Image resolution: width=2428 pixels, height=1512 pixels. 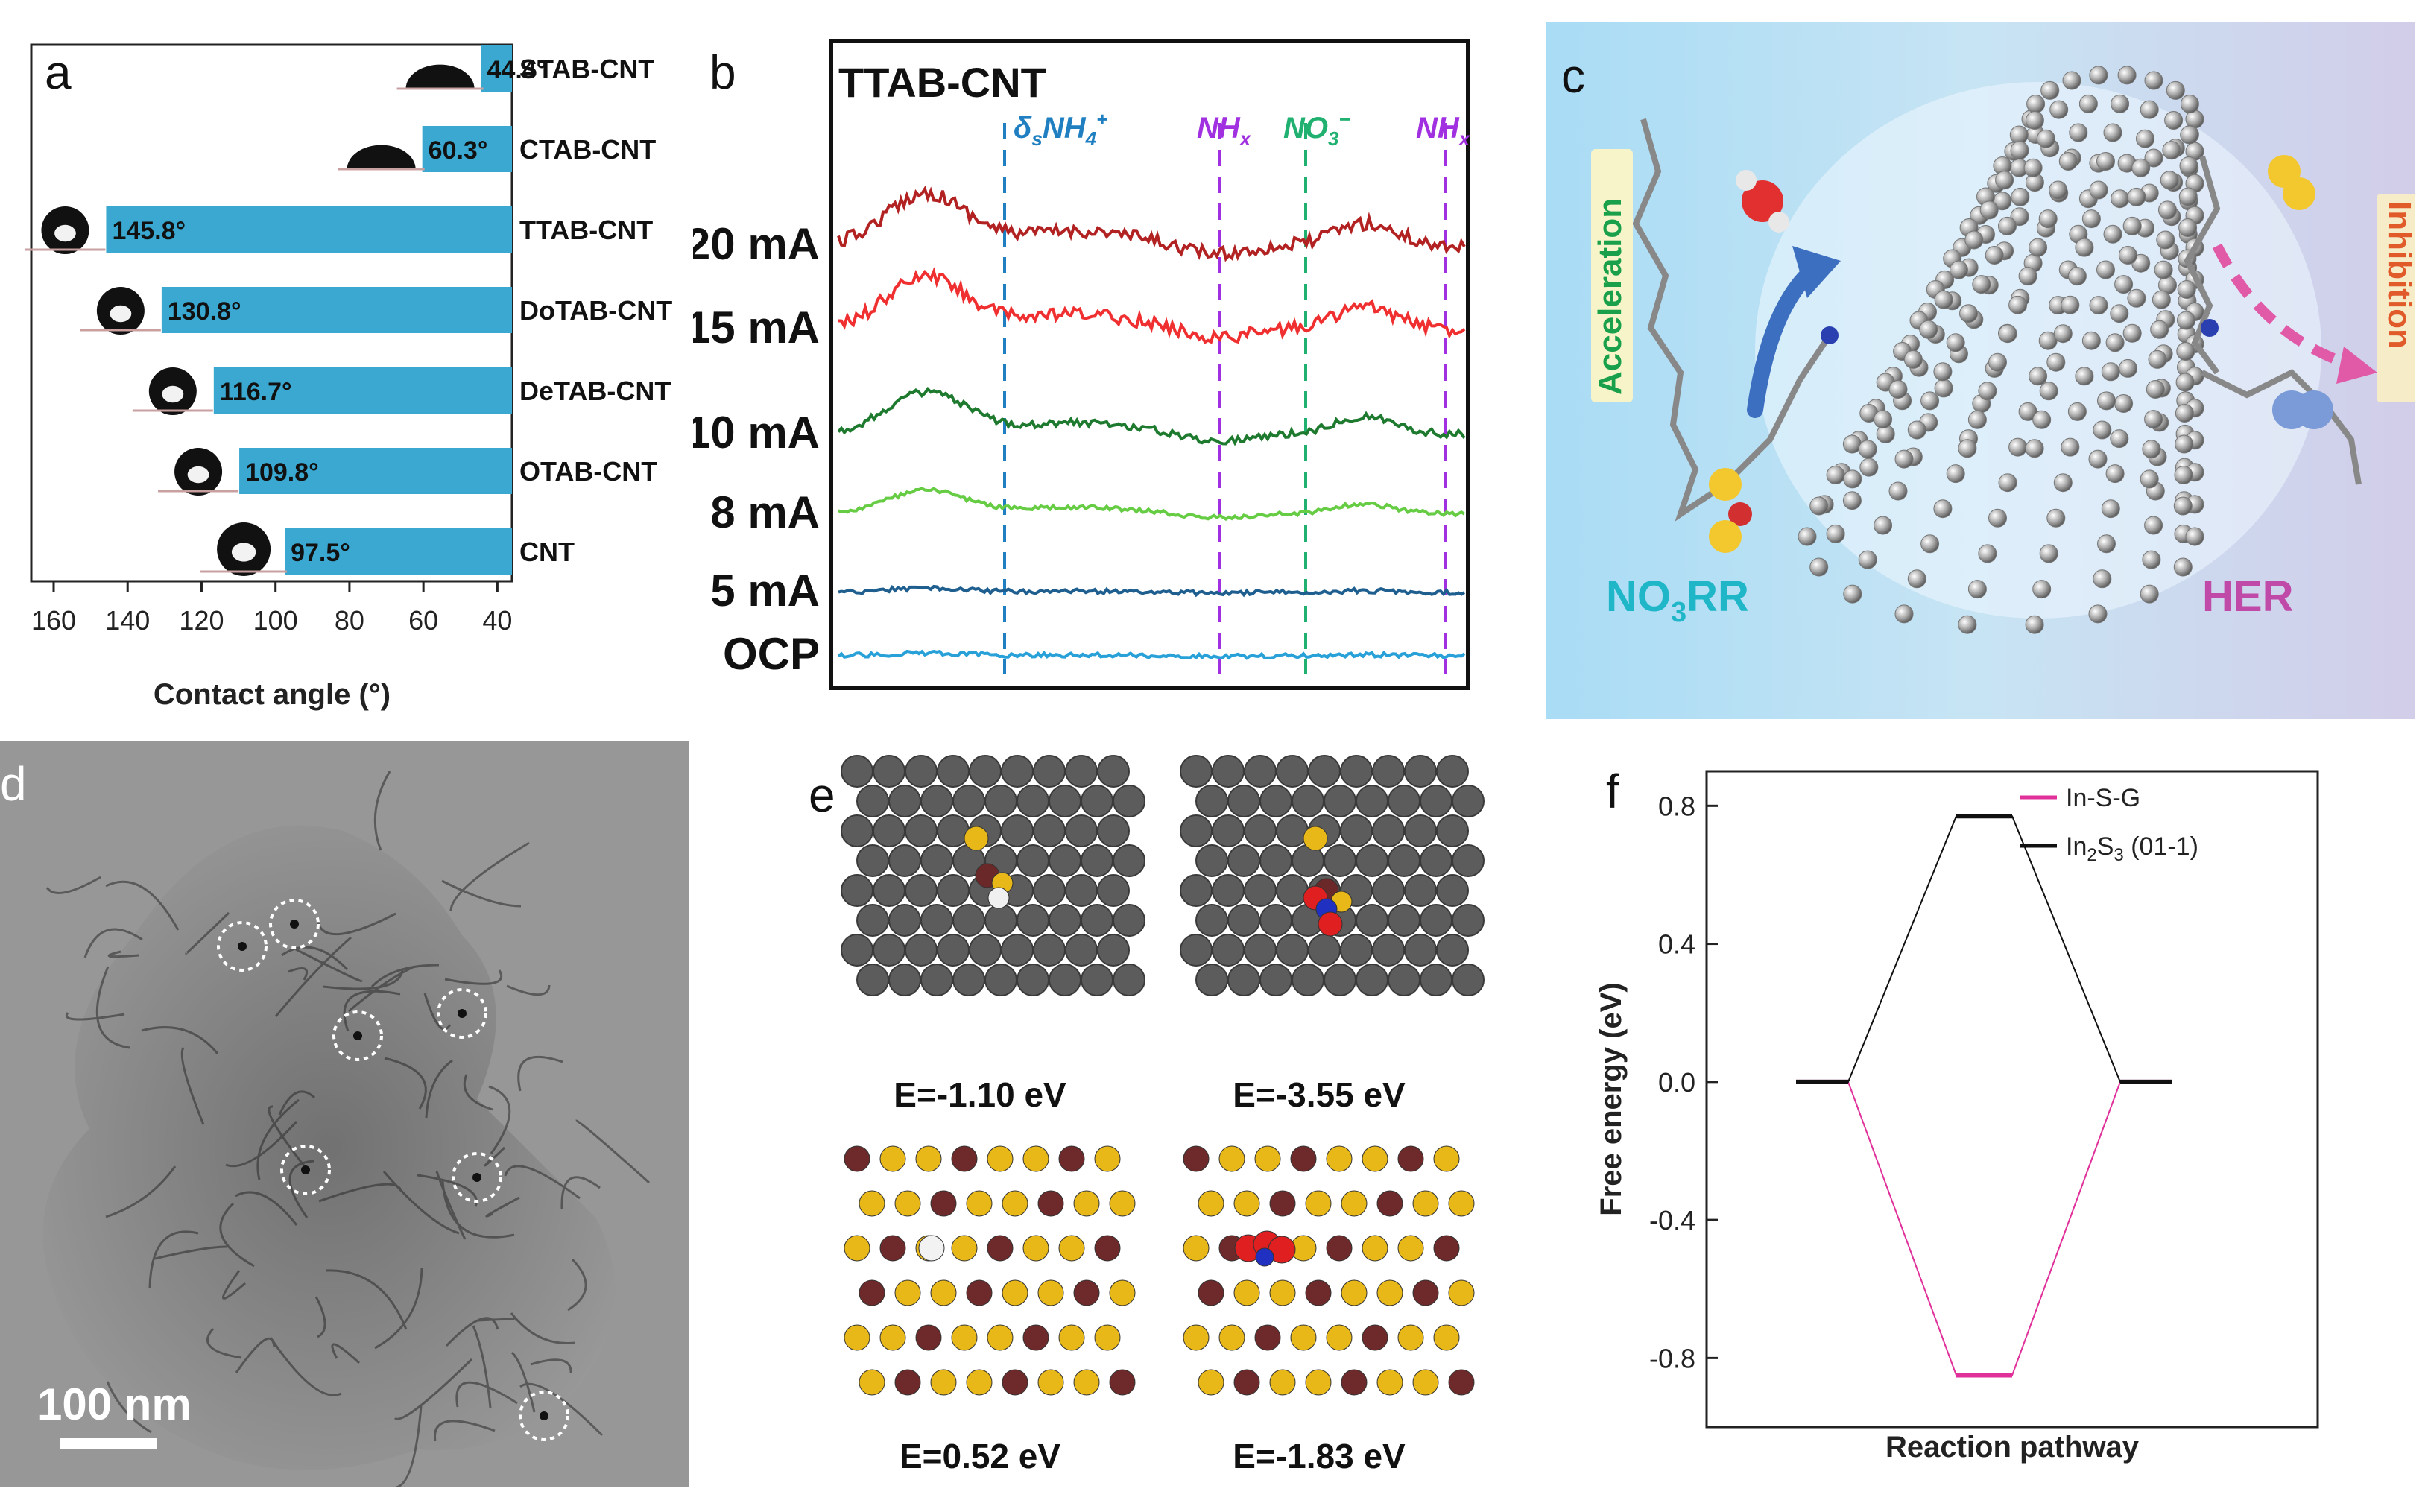 I want to click on category-label: STAB-CNT, so click(x=586, y=69).